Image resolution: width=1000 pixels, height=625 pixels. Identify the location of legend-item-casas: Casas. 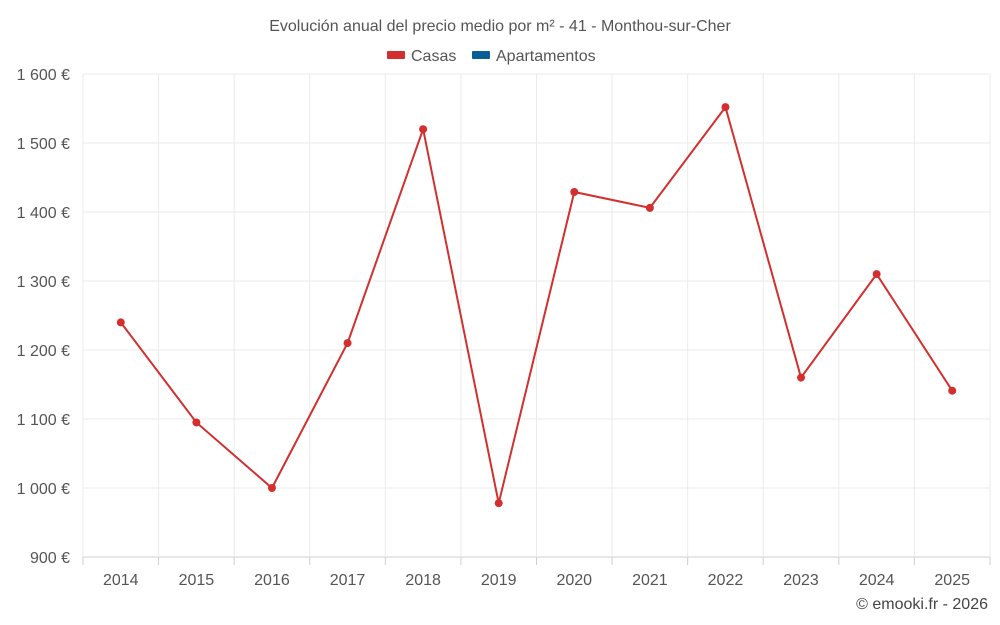
(421, 56).